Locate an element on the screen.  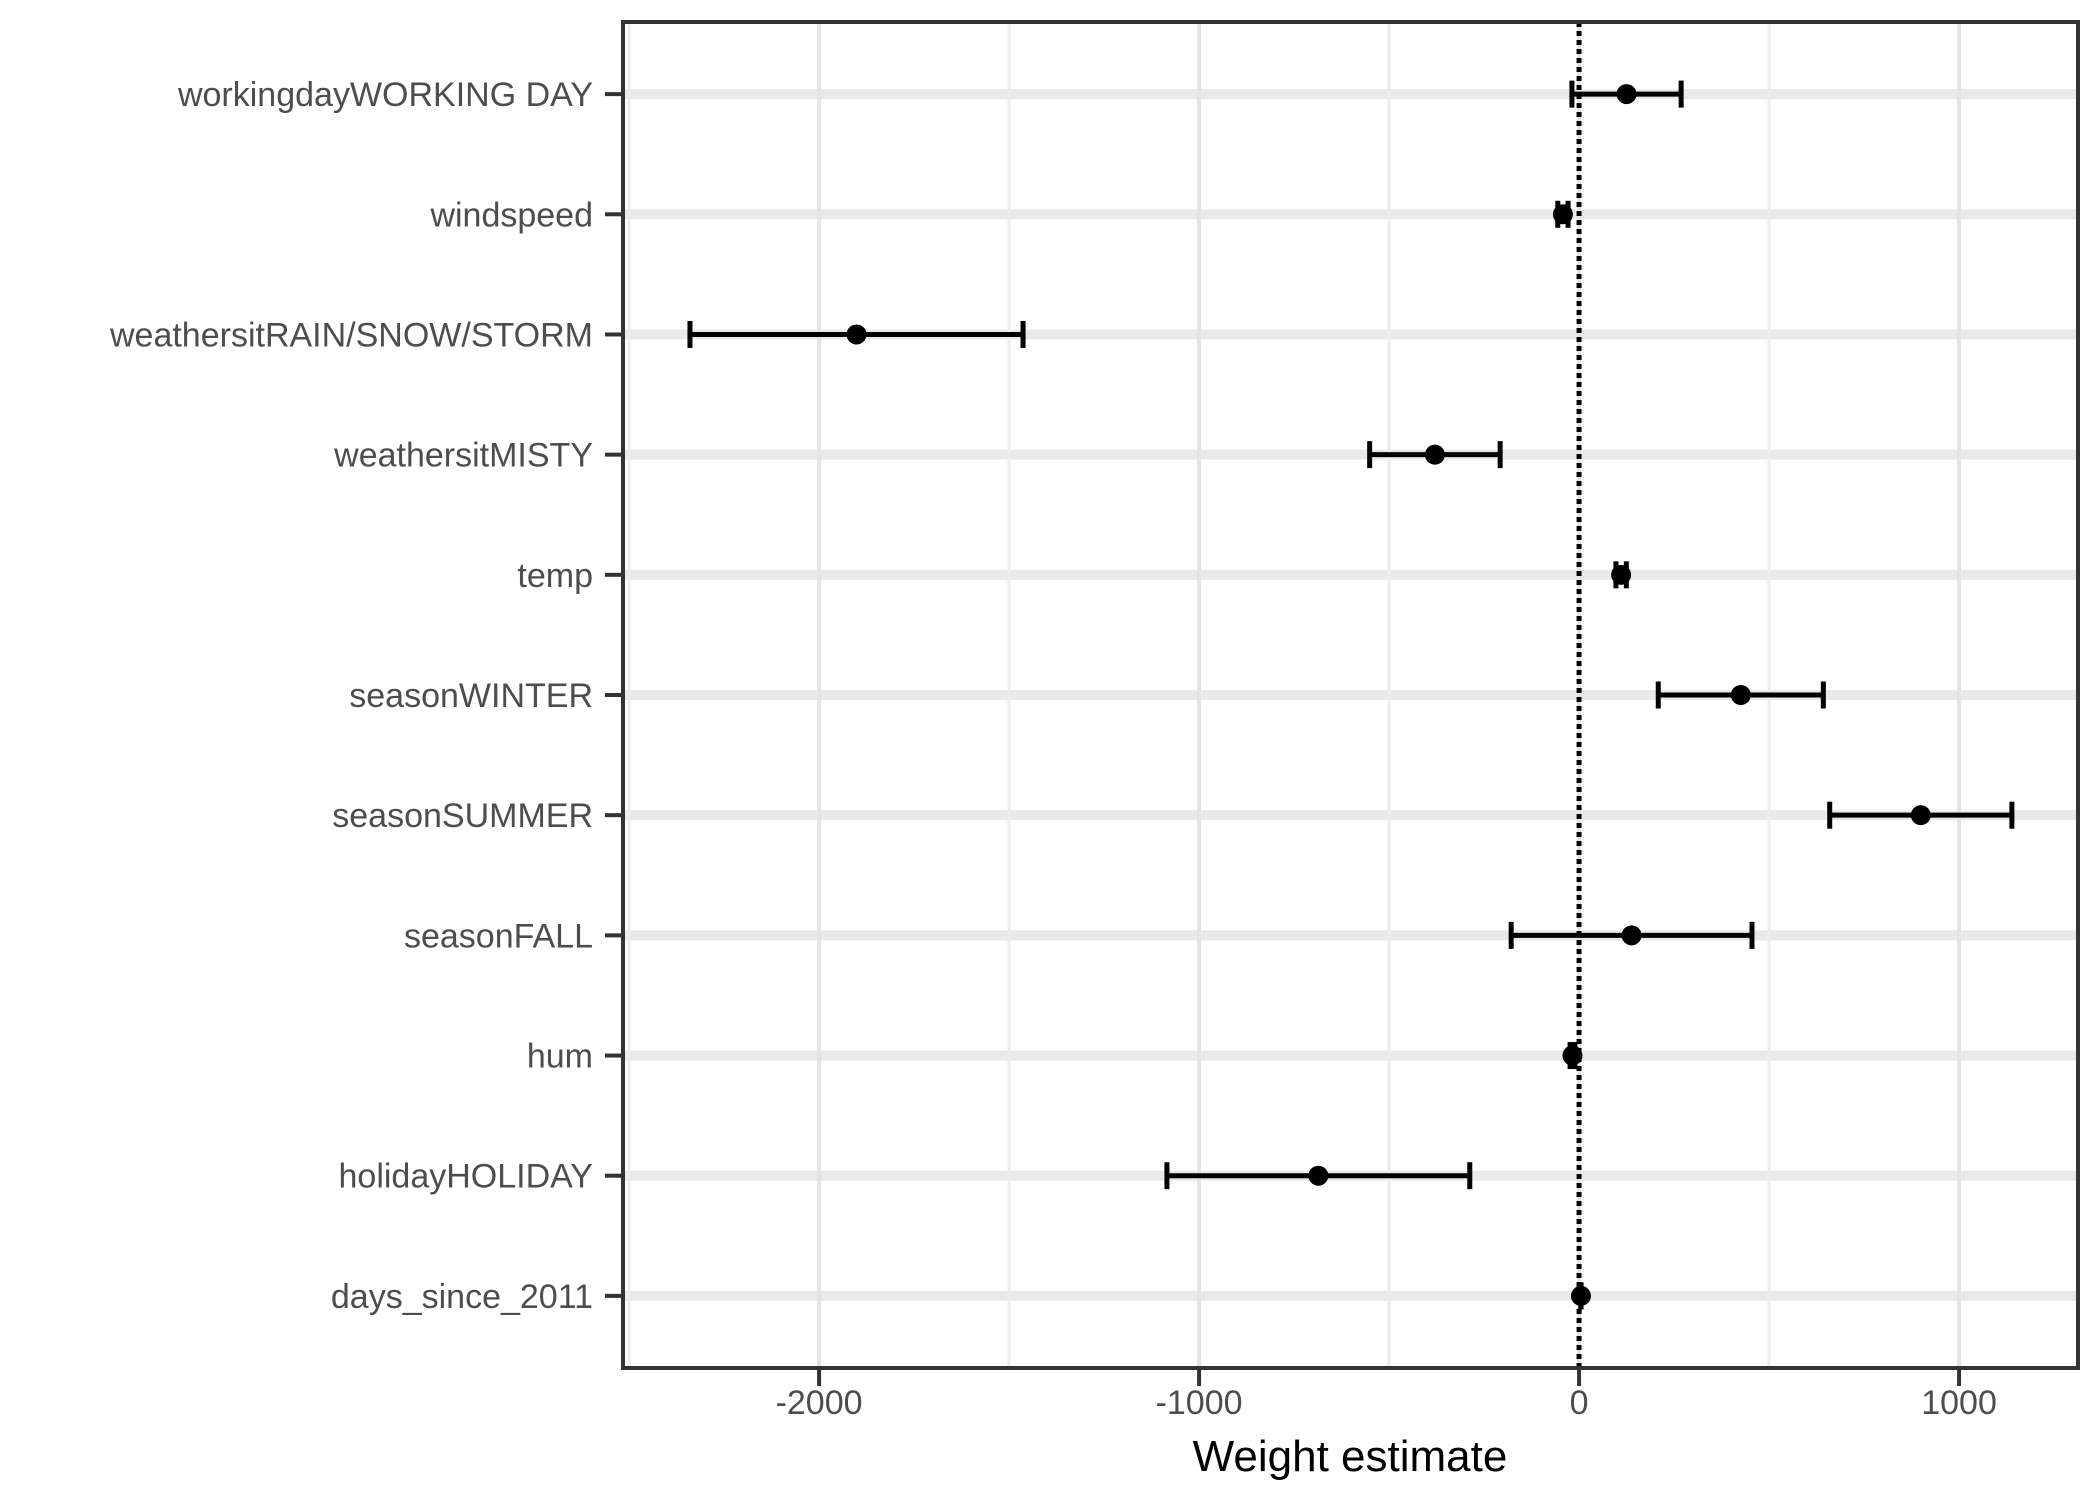
y-axis-label: days_since_2011 is located at coordinates (462, 1297).